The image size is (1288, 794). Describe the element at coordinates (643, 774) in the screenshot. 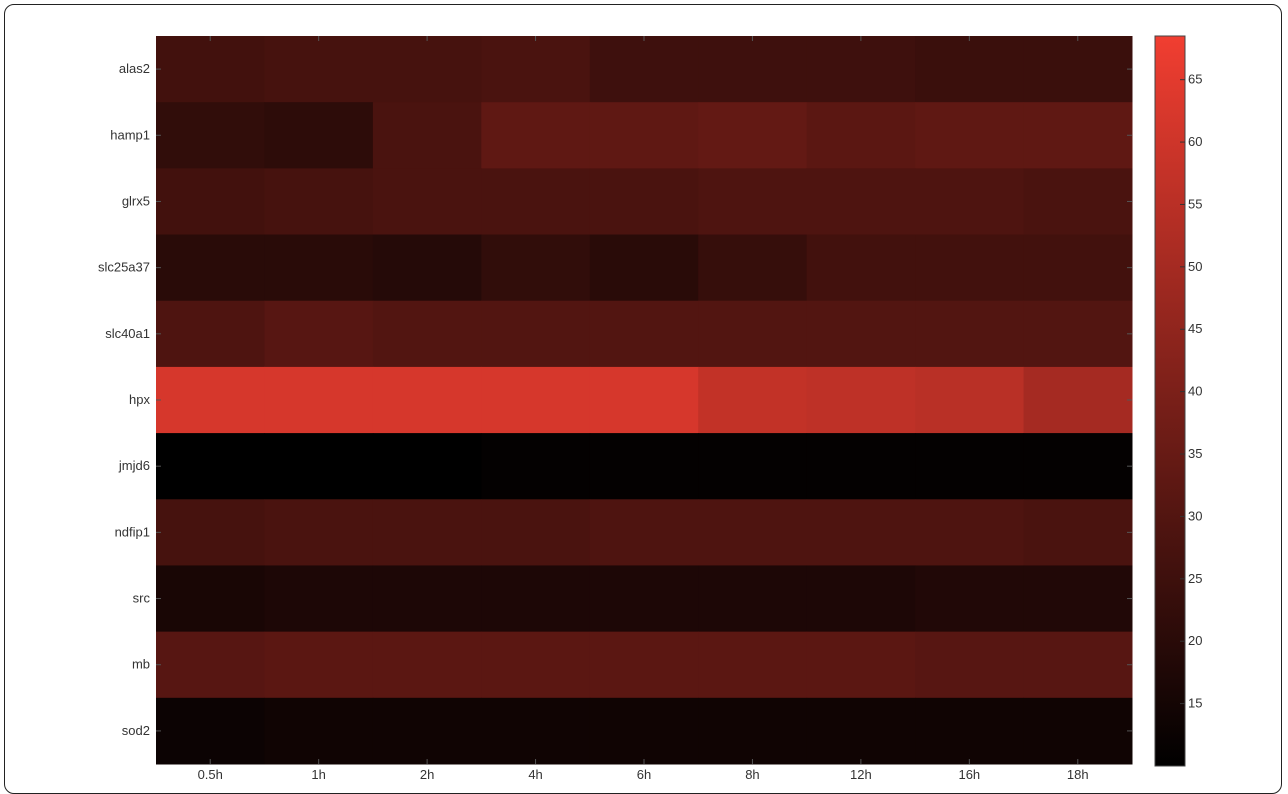

I see `column-labels: 0.5h 1h 2h 4h 6h 8h 12h 16h 18h` at that location.